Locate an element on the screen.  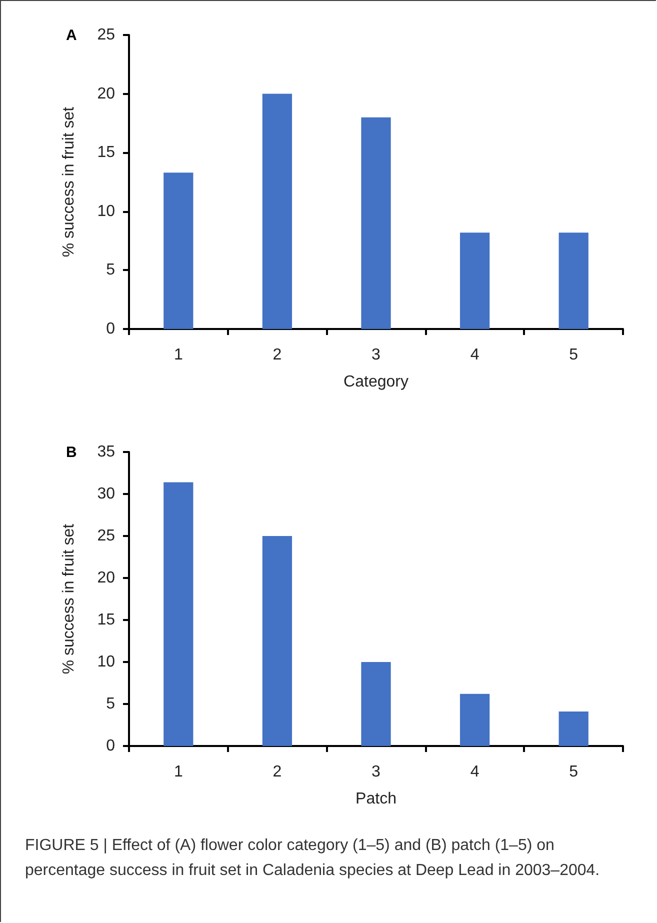
y-tick-label: 30 is located at coordinates (106, 494).